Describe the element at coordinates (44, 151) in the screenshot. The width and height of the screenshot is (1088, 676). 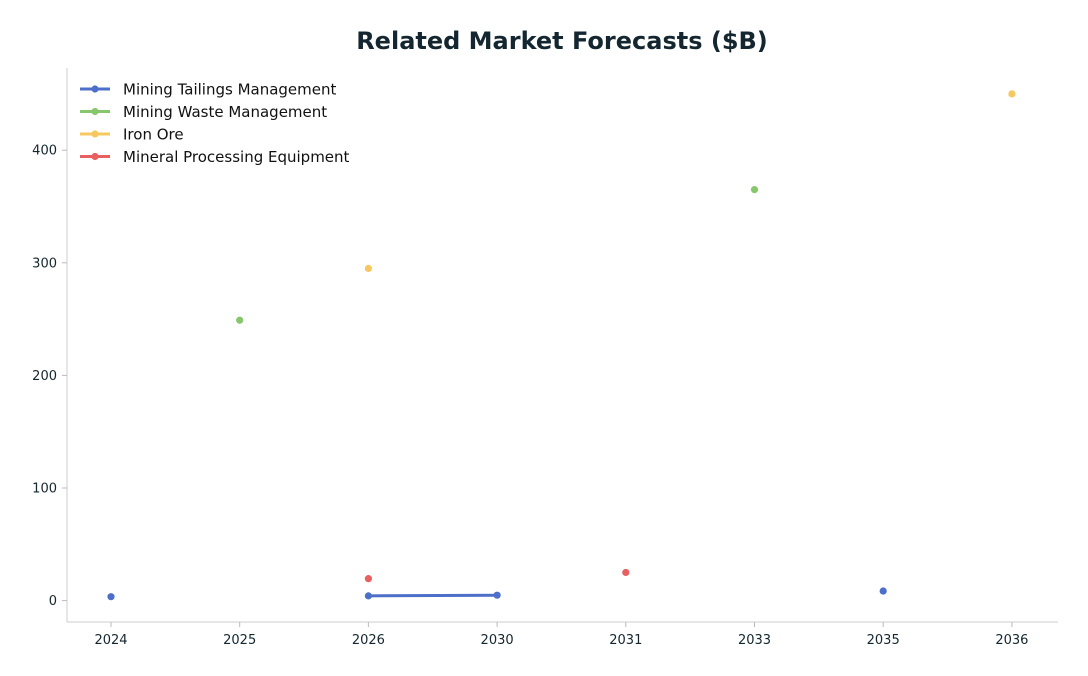
I see `y-tick-label: 400` at that location.